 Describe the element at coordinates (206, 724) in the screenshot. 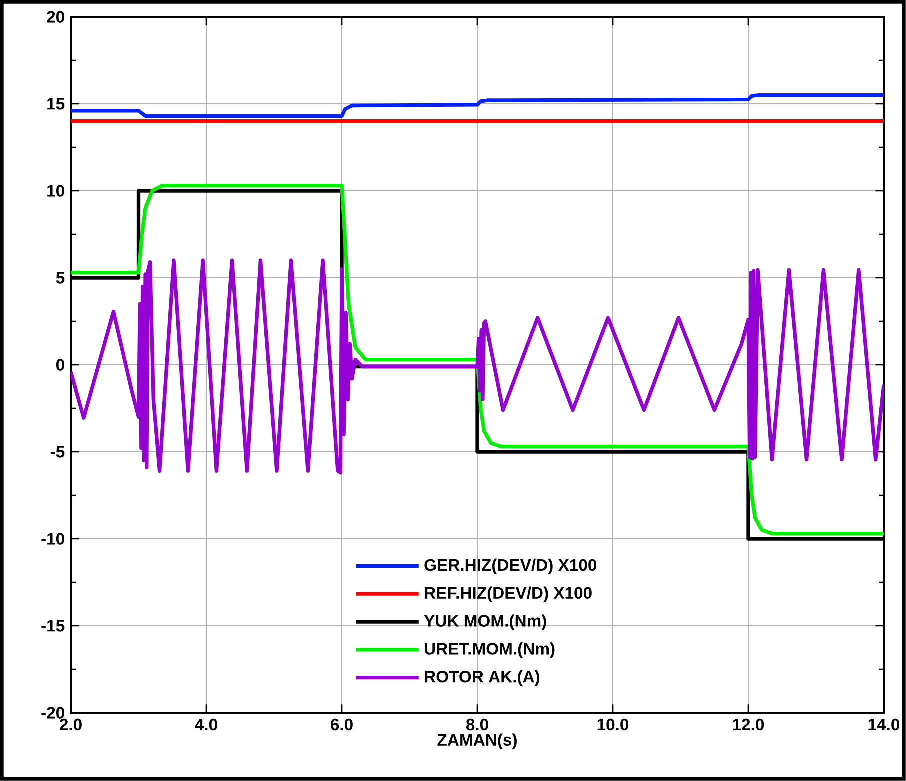

I see `x-tick-label: 4.0` at that location.